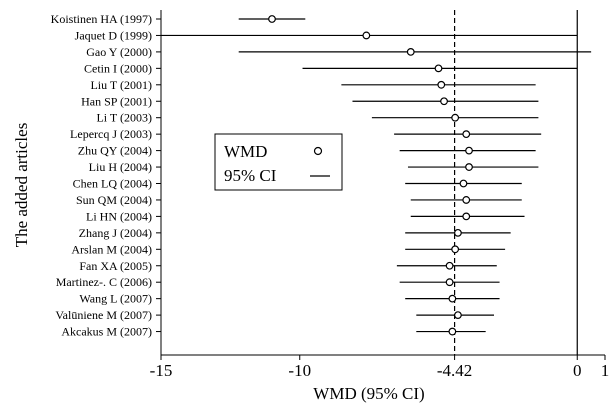 The image size is (610, 404). What do you see at coordinates (103, 315) in the screenshot?
I see `study-label: Valūniene M (2007)` at bounding box center [103, 315].